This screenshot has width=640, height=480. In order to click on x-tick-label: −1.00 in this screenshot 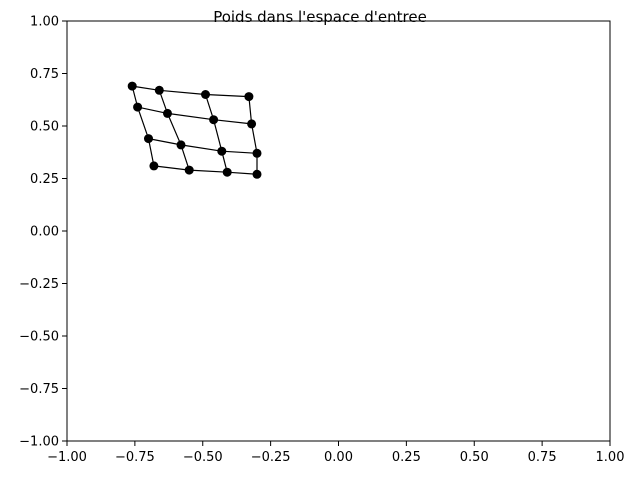, I will do `click(67, 457)`.